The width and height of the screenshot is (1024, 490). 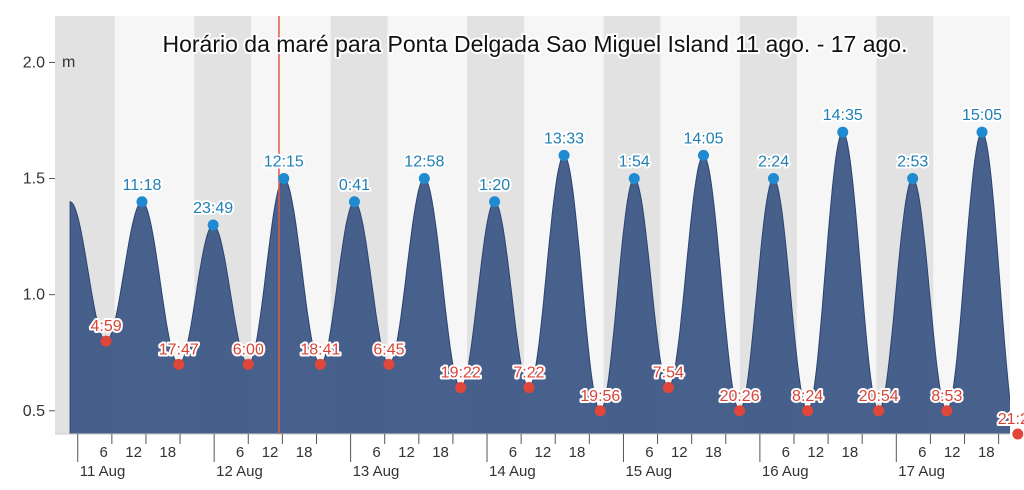 What do you see at coordinates (648, 471) in the screenshot?
I see `day-label: 15 Aug` at bounding box center [648, 471].